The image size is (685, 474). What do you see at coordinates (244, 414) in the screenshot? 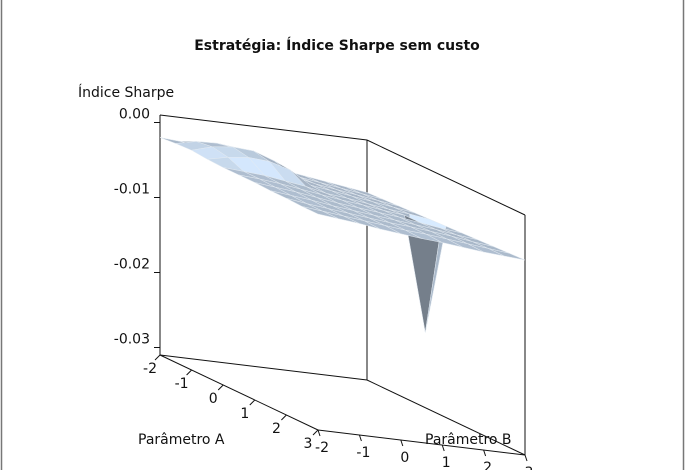
I see `x-tick-label: 1` at bounding box center [244, 414].